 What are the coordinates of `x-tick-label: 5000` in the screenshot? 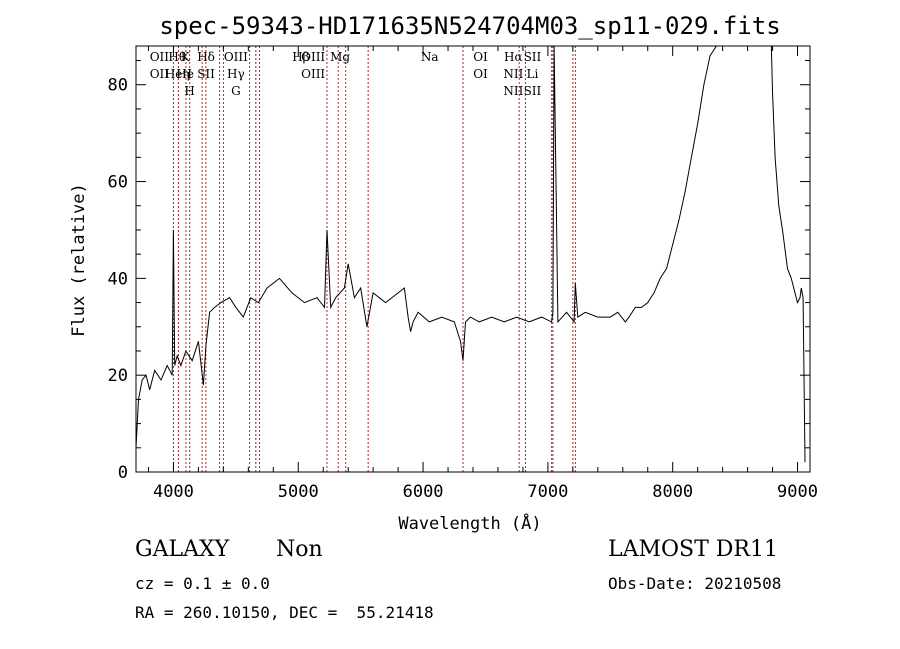 It's located at (298, 492).